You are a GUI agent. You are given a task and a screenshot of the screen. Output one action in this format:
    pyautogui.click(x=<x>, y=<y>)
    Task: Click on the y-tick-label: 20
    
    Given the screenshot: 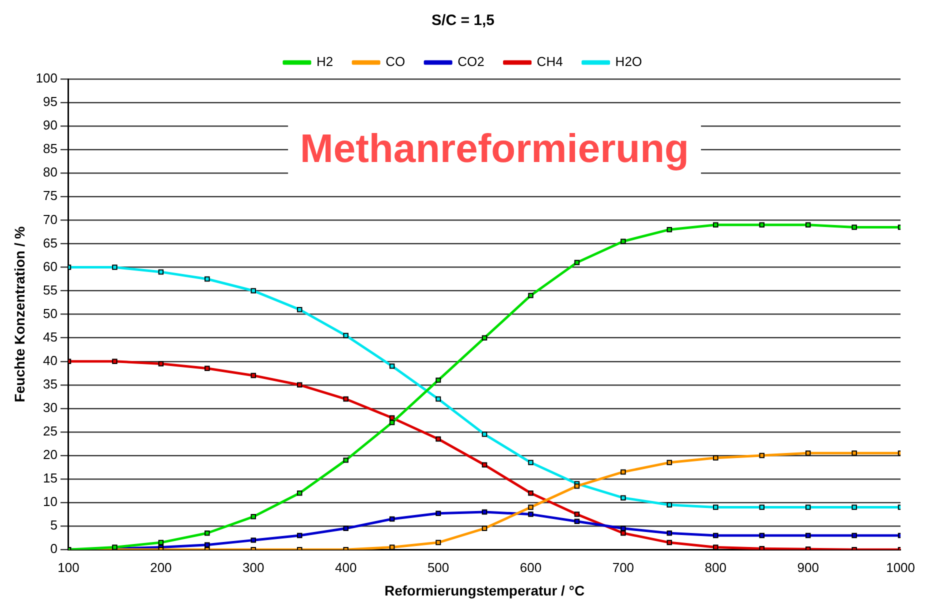 What is the action you would take?
    pyautogui.click(x=50, y=454)
    